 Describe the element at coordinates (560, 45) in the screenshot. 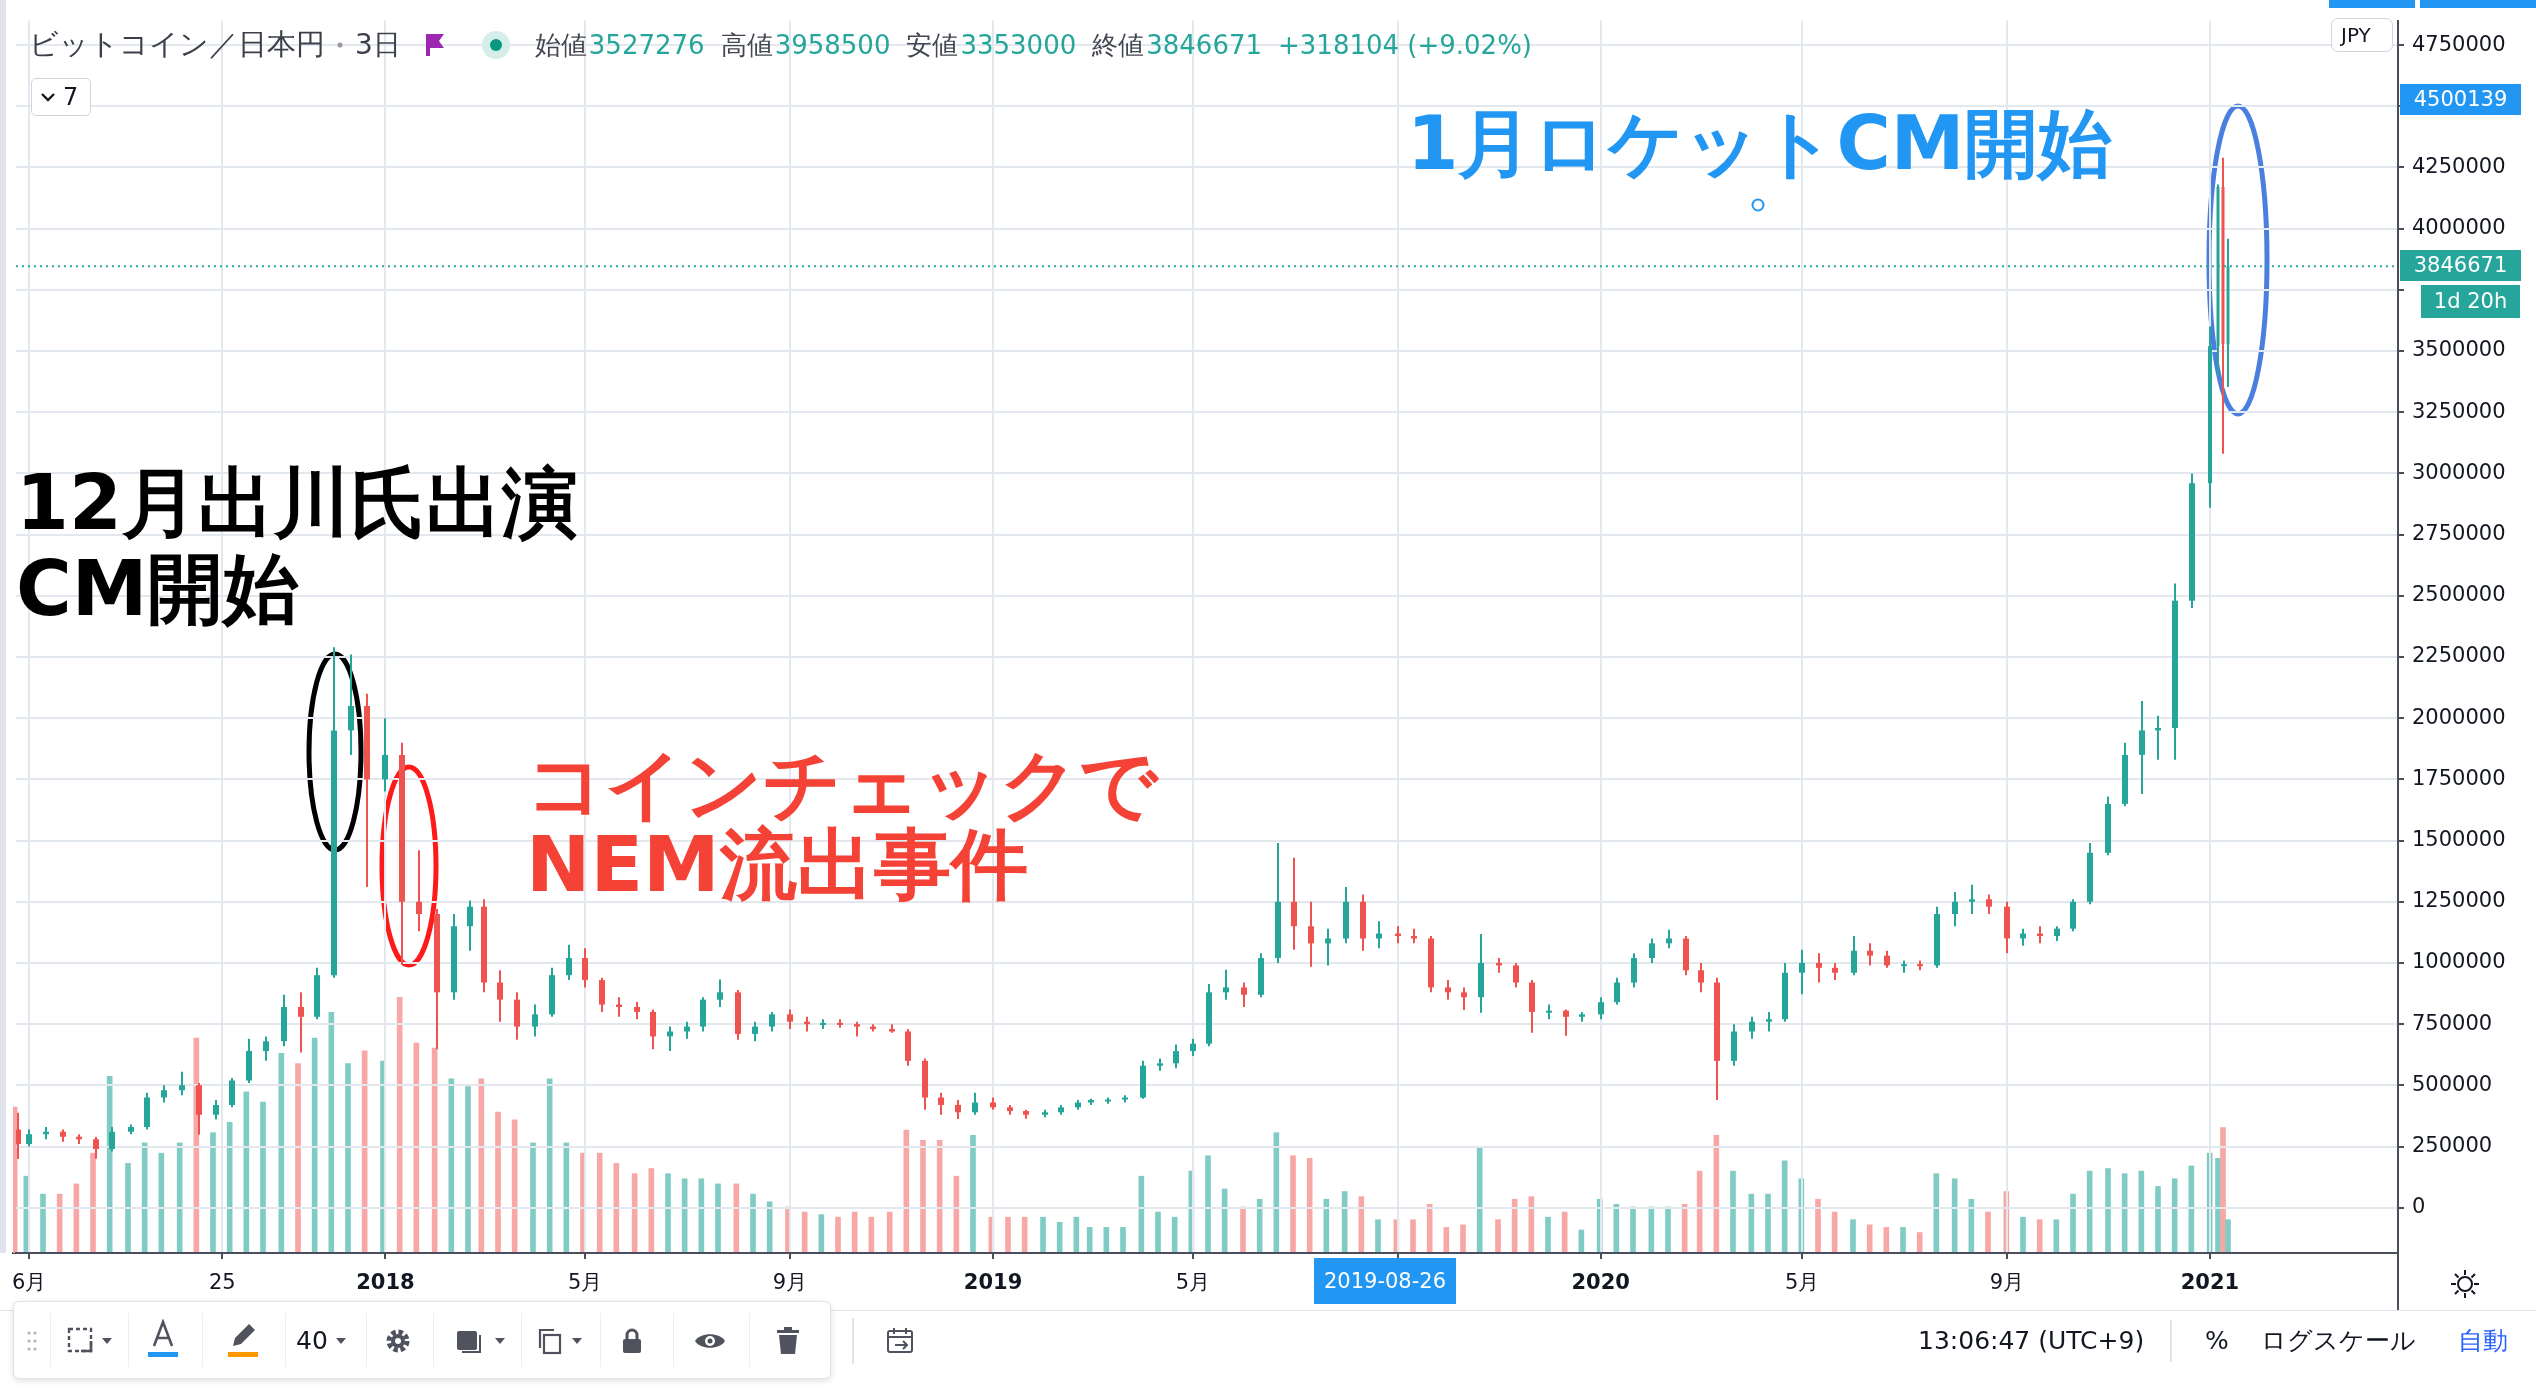

I see `annotation: 始値` at that location.